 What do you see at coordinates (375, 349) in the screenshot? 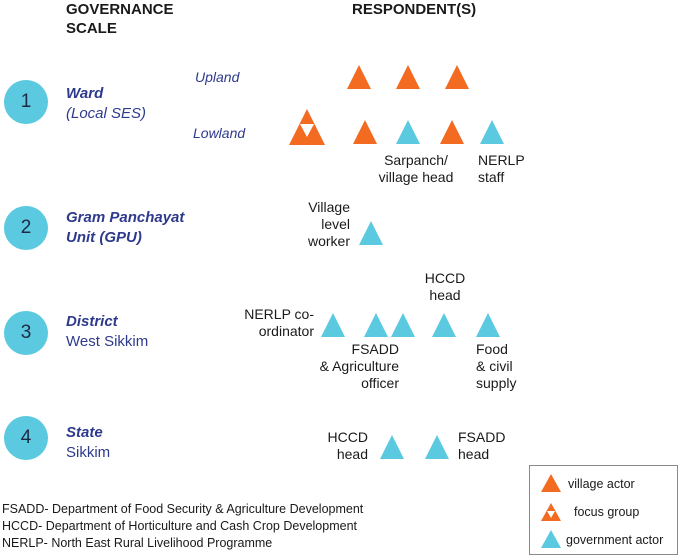
I see `fsadd-label-line1: FSADD` at bounding box center [375, 349].